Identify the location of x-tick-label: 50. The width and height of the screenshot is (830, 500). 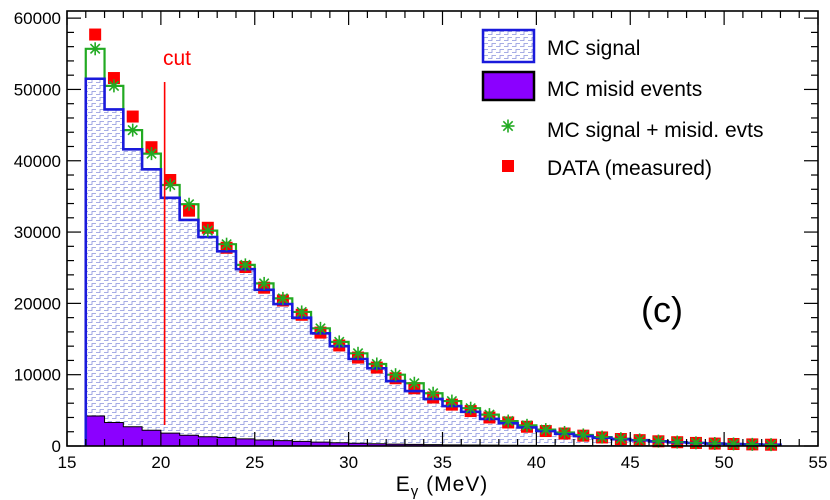
(724, 462).